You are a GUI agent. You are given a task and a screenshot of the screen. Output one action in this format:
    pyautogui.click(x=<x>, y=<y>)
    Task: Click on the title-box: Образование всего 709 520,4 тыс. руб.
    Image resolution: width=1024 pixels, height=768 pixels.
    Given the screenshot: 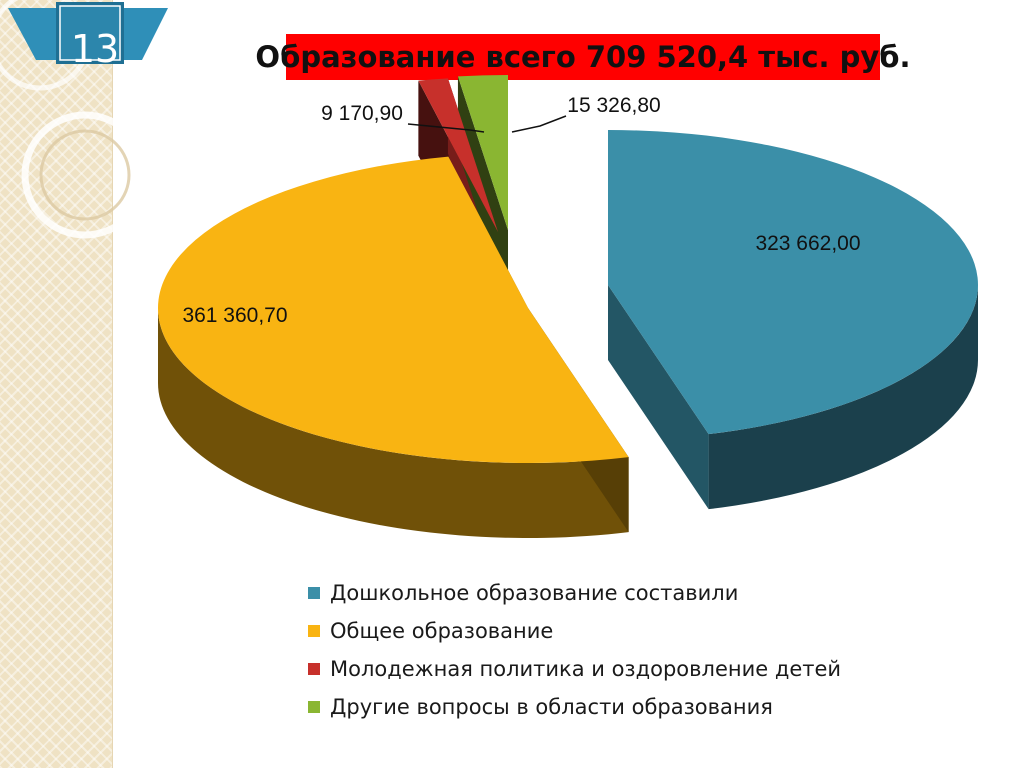 What is the action you would take?
    pyautogui.click(x=583, y=57)
    